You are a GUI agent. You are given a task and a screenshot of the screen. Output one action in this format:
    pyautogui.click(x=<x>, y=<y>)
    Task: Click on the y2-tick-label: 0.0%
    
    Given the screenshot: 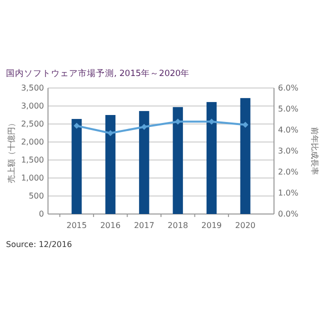 What is the action you would take?
    pyautogui.click(x=288, y=214)
    